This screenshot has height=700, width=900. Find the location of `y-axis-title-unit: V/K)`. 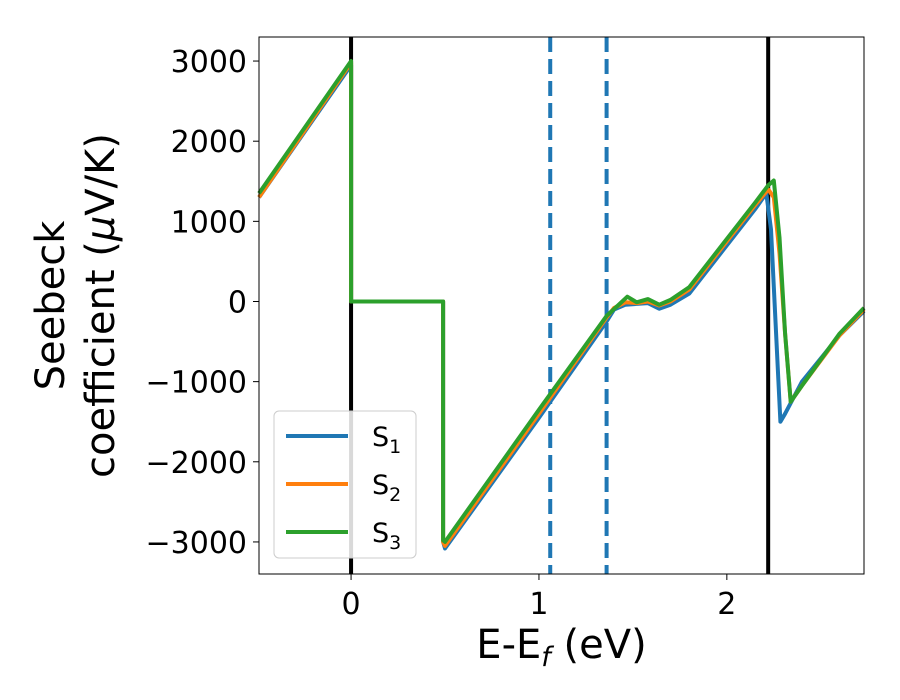

y-axis-title-unit: V/K) is located at coordinates (101, 174).